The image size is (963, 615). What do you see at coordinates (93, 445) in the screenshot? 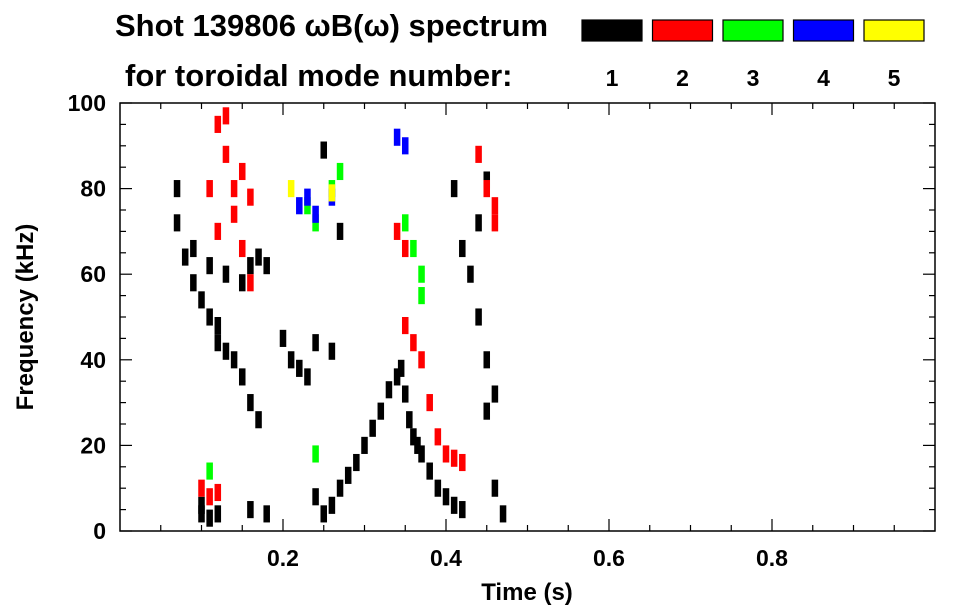
I see `y-tick-label: 20` at bounding box center [93, 445].